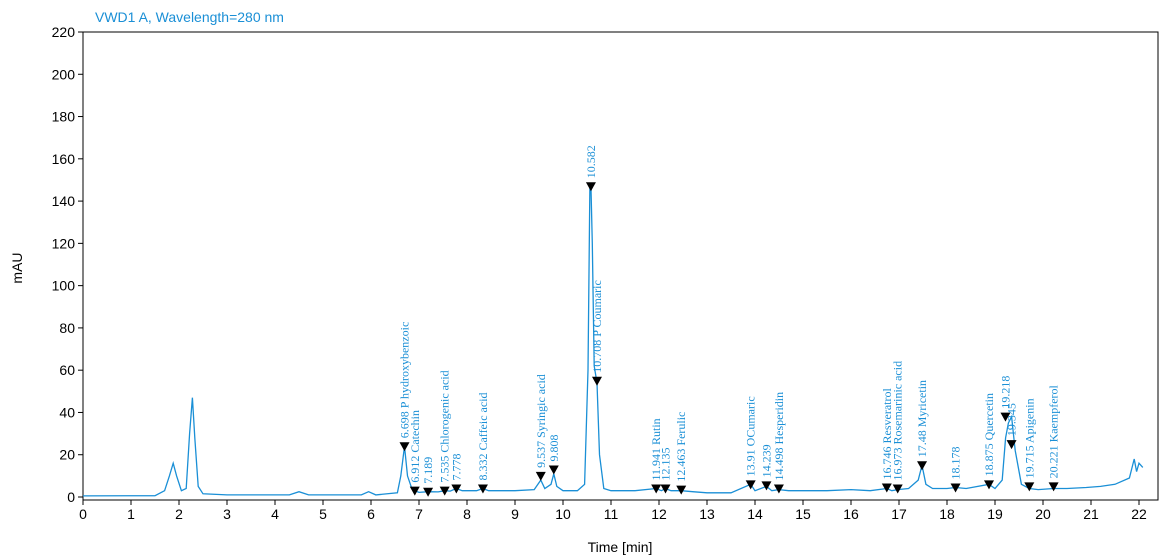  Describe the element at coordinates (515, 514) in the screenshot. I see `x-tick-label: 9` at that location.